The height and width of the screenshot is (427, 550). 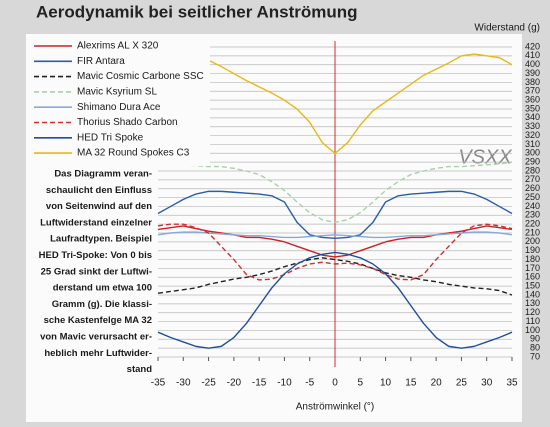 I want to click on x-tick-label: -20, so click(x=234, y=383).